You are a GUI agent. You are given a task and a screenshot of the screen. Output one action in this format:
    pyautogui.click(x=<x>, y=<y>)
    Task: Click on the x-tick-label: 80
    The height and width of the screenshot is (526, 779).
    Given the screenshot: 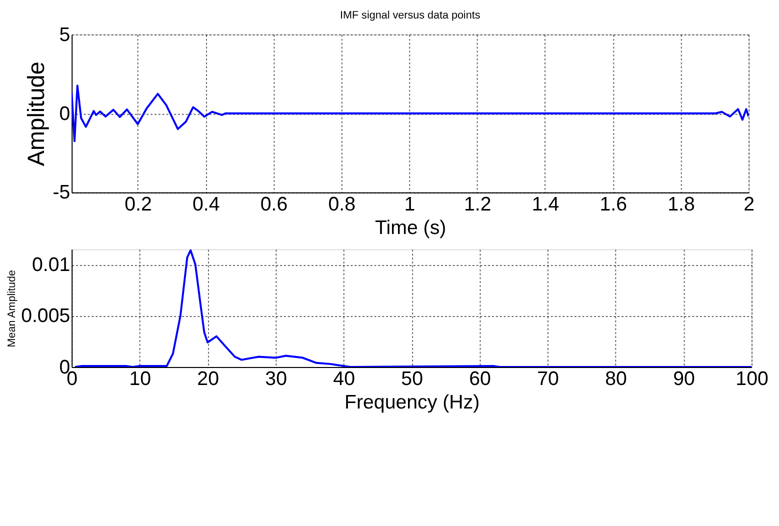 What is the action you would take?
    pyautogui.click(x=616, y=379)
    